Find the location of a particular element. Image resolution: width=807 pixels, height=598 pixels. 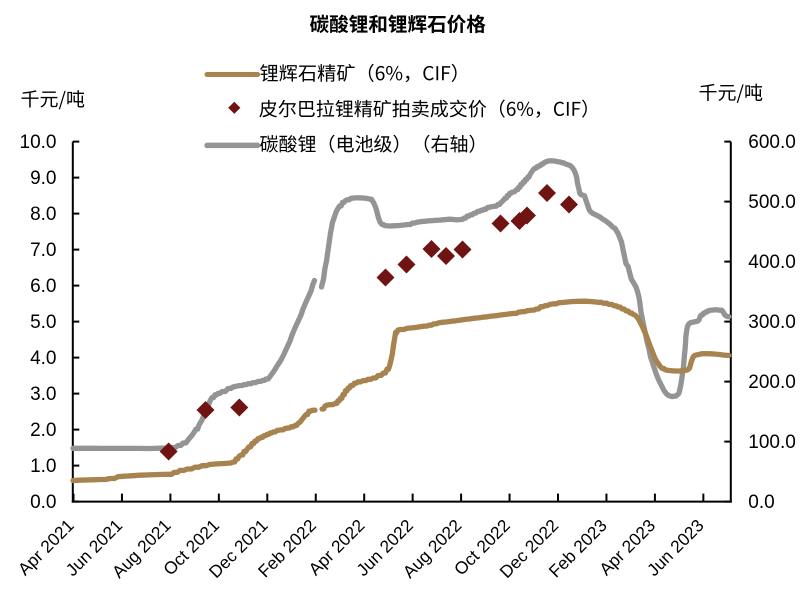

svg-text: 9.0 is located at coordinates (43, 178).